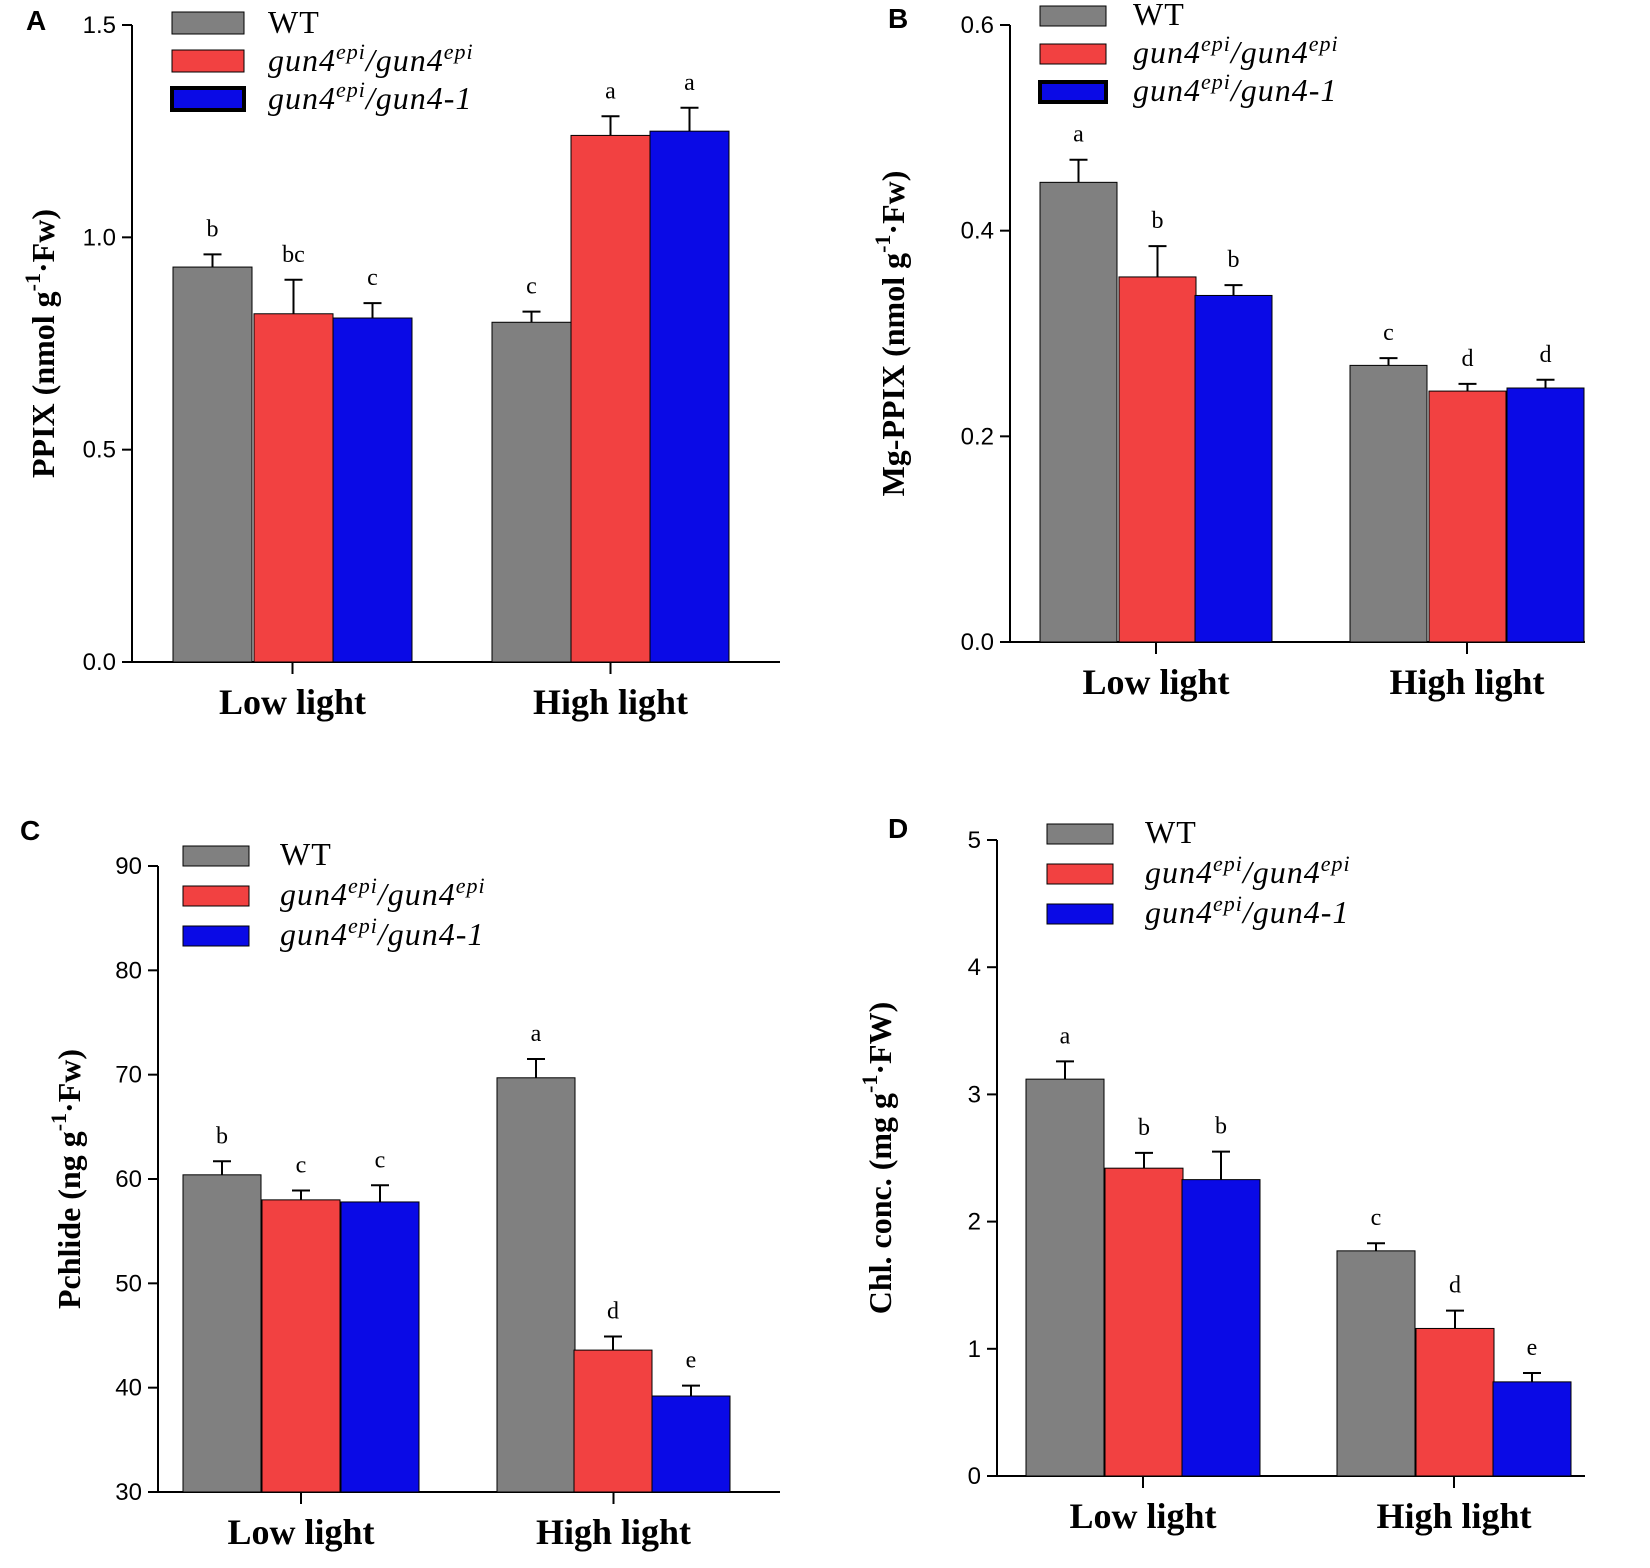  I want to click on y-axis-label-base: Pchlide (ng g, so click(69, 1220).